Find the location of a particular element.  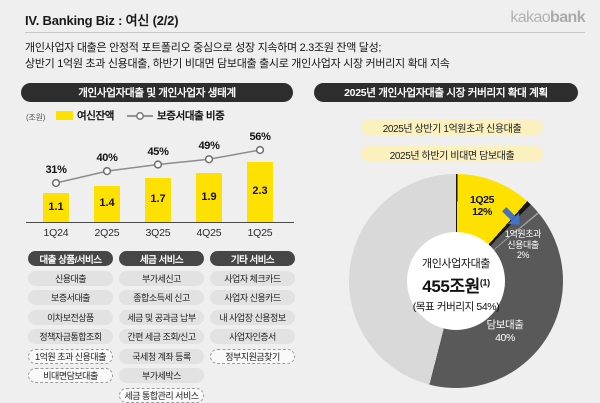

donut-label-credit-loan: 1억원초과 신용대출 2% is located at coordinates (523, 245).